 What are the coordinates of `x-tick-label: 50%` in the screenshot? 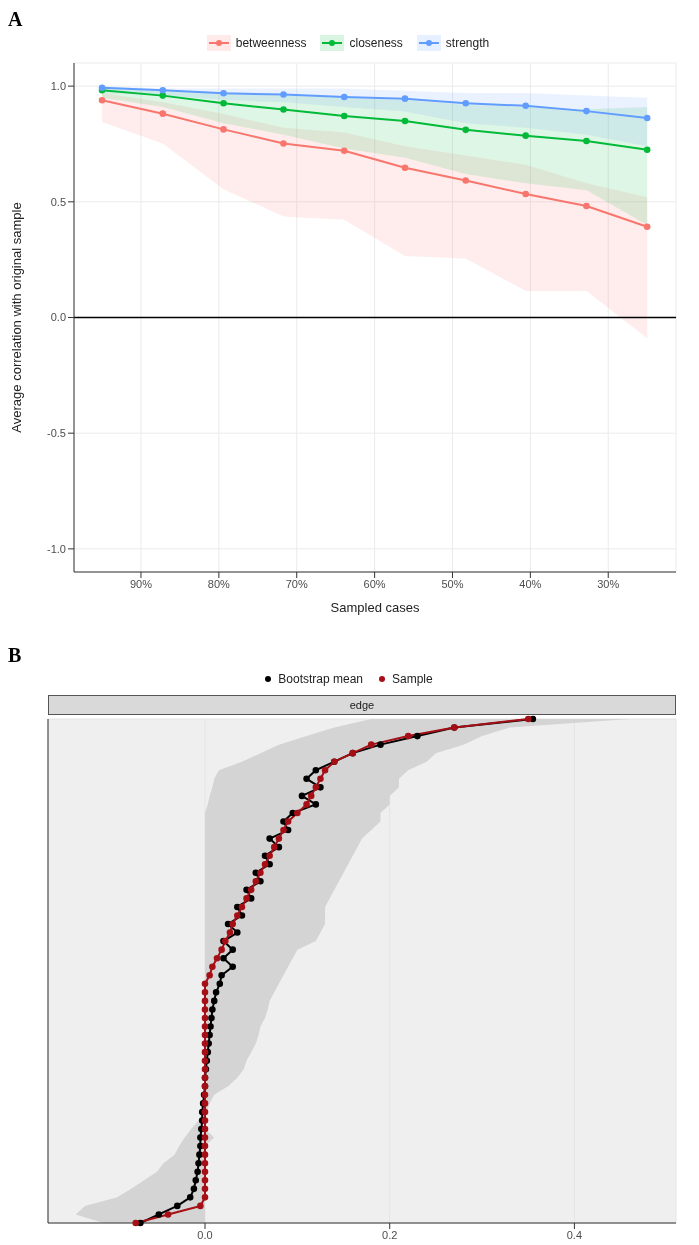 It's located at (452, 583).